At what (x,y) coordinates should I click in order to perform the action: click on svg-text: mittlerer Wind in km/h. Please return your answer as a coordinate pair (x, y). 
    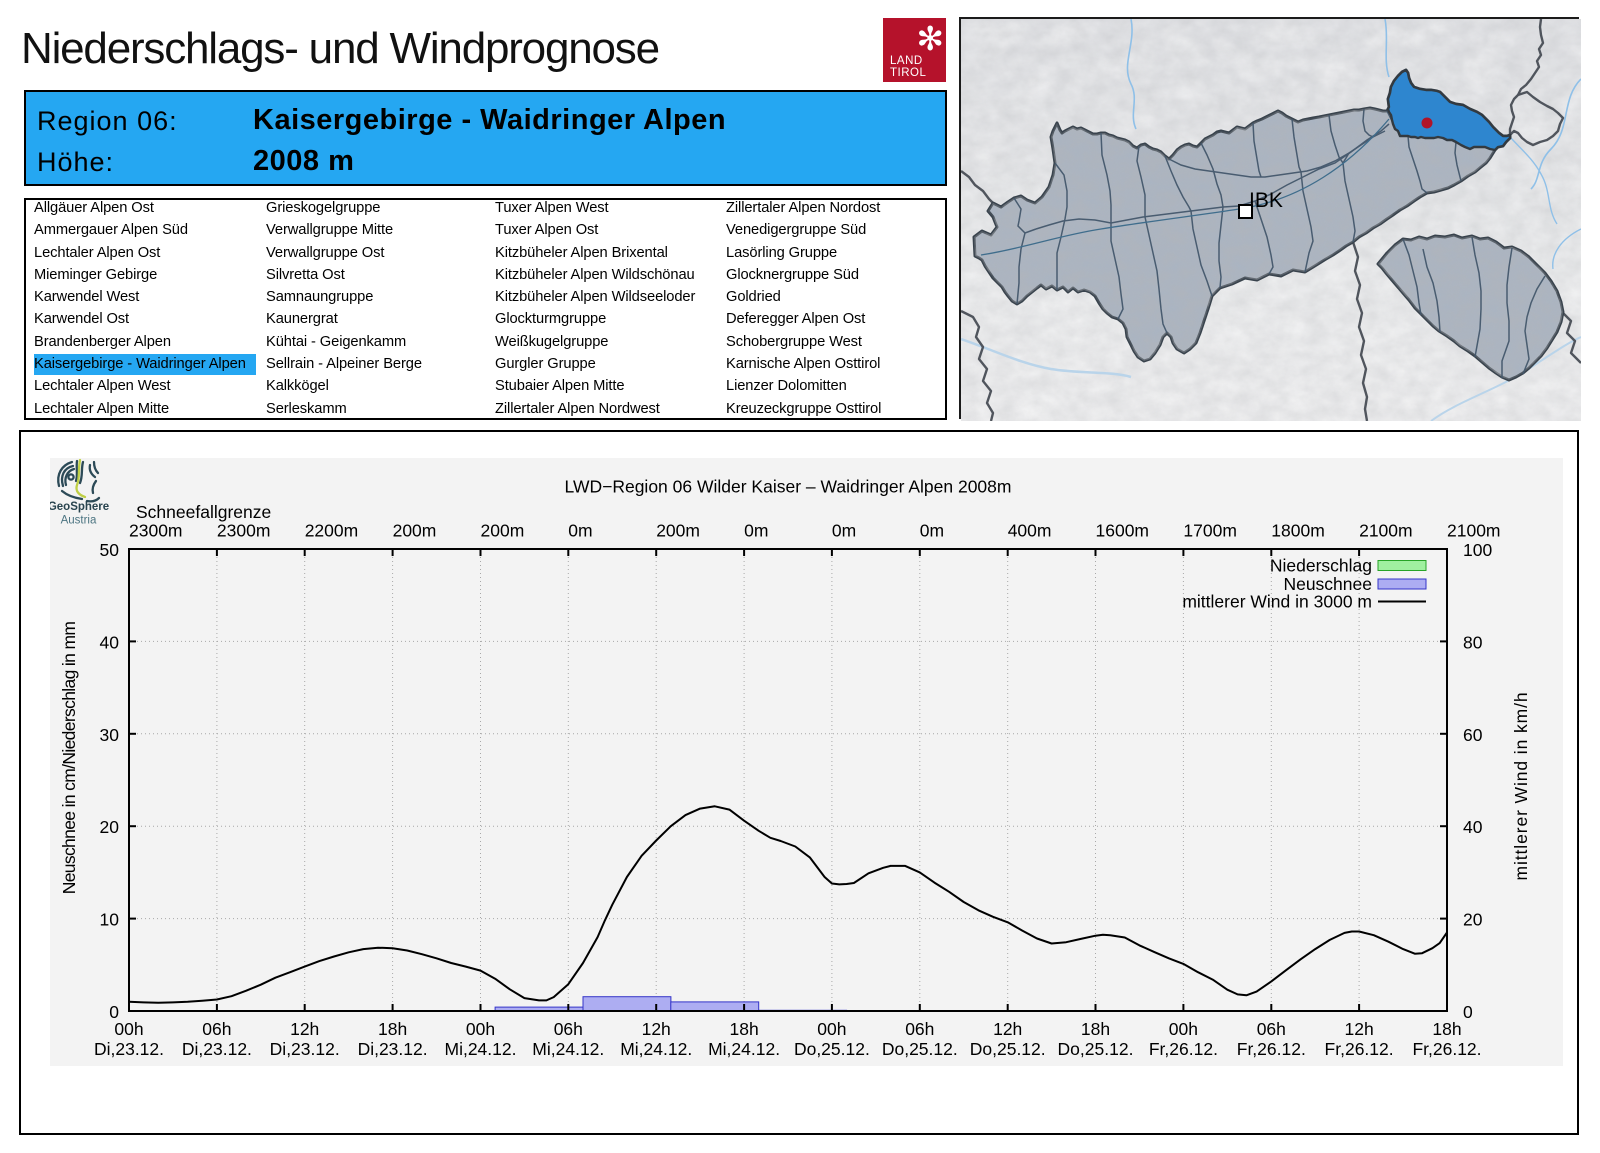
    Looking at the image, I should click on (1521, 786).